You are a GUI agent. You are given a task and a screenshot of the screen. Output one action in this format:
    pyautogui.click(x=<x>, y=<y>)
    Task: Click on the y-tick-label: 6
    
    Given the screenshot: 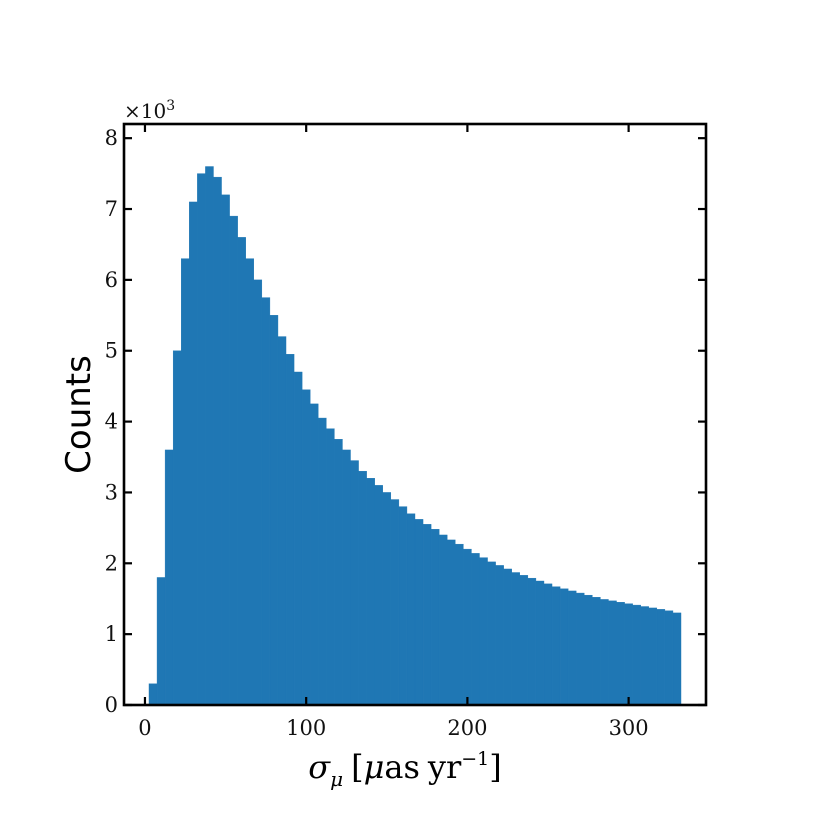 What is the action you would take?
    pyautogui.click(x=111, y=280)
    